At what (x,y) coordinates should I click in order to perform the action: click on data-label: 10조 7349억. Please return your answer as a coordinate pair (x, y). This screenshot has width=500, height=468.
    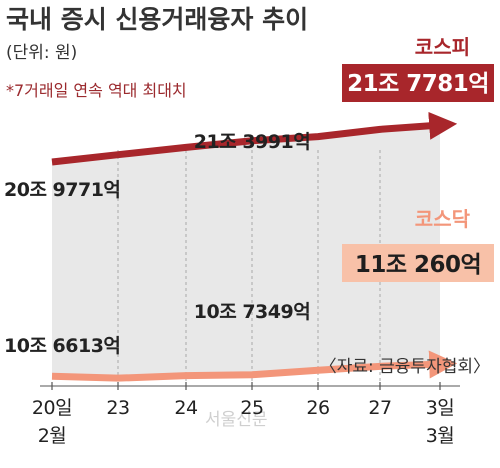
    Looking at the image, I should click on (252, 312).